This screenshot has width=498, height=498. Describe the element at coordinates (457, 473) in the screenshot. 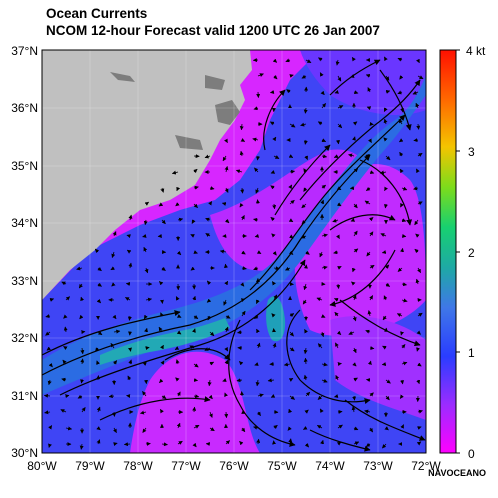

I see `credit-label: NAVOCEANO` at that location.